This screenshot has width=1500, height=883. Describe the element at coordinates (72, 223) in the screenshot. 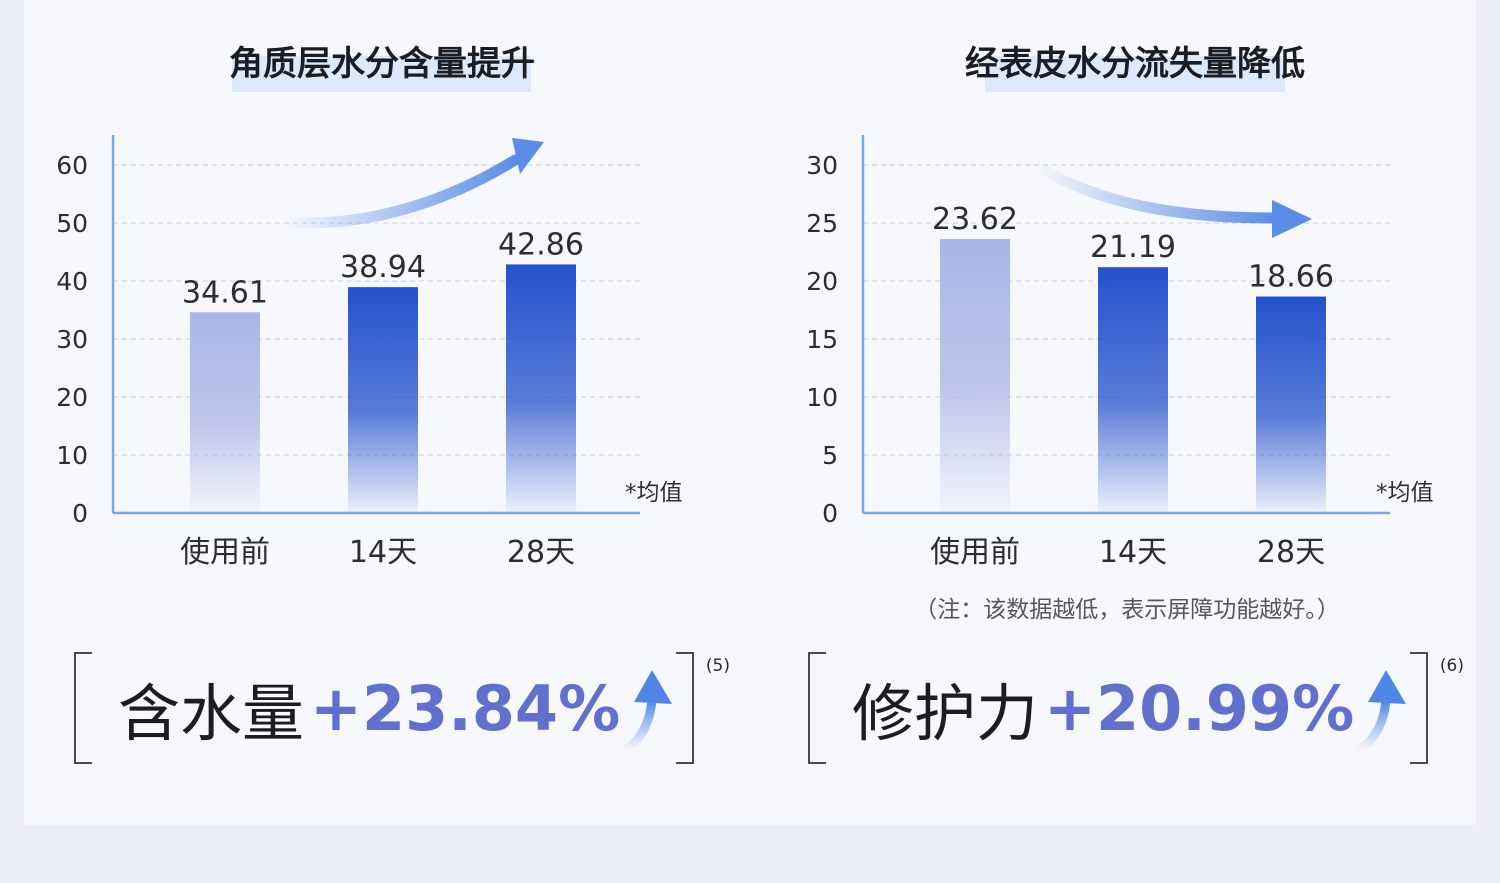

I see `y-tick-label: 50` at that location.